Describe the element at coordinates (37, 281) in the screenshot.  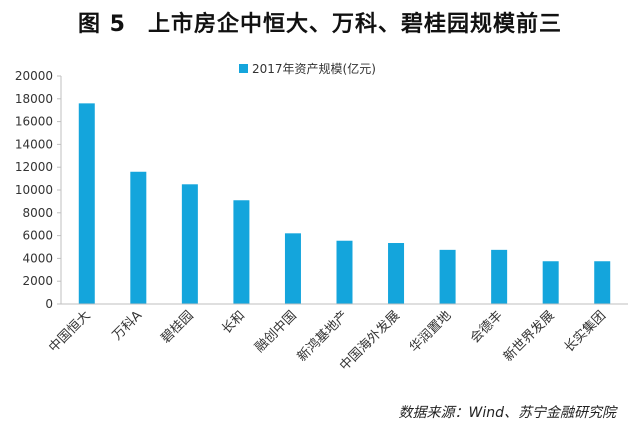
I see `y-tick-label: 2000` at that location.